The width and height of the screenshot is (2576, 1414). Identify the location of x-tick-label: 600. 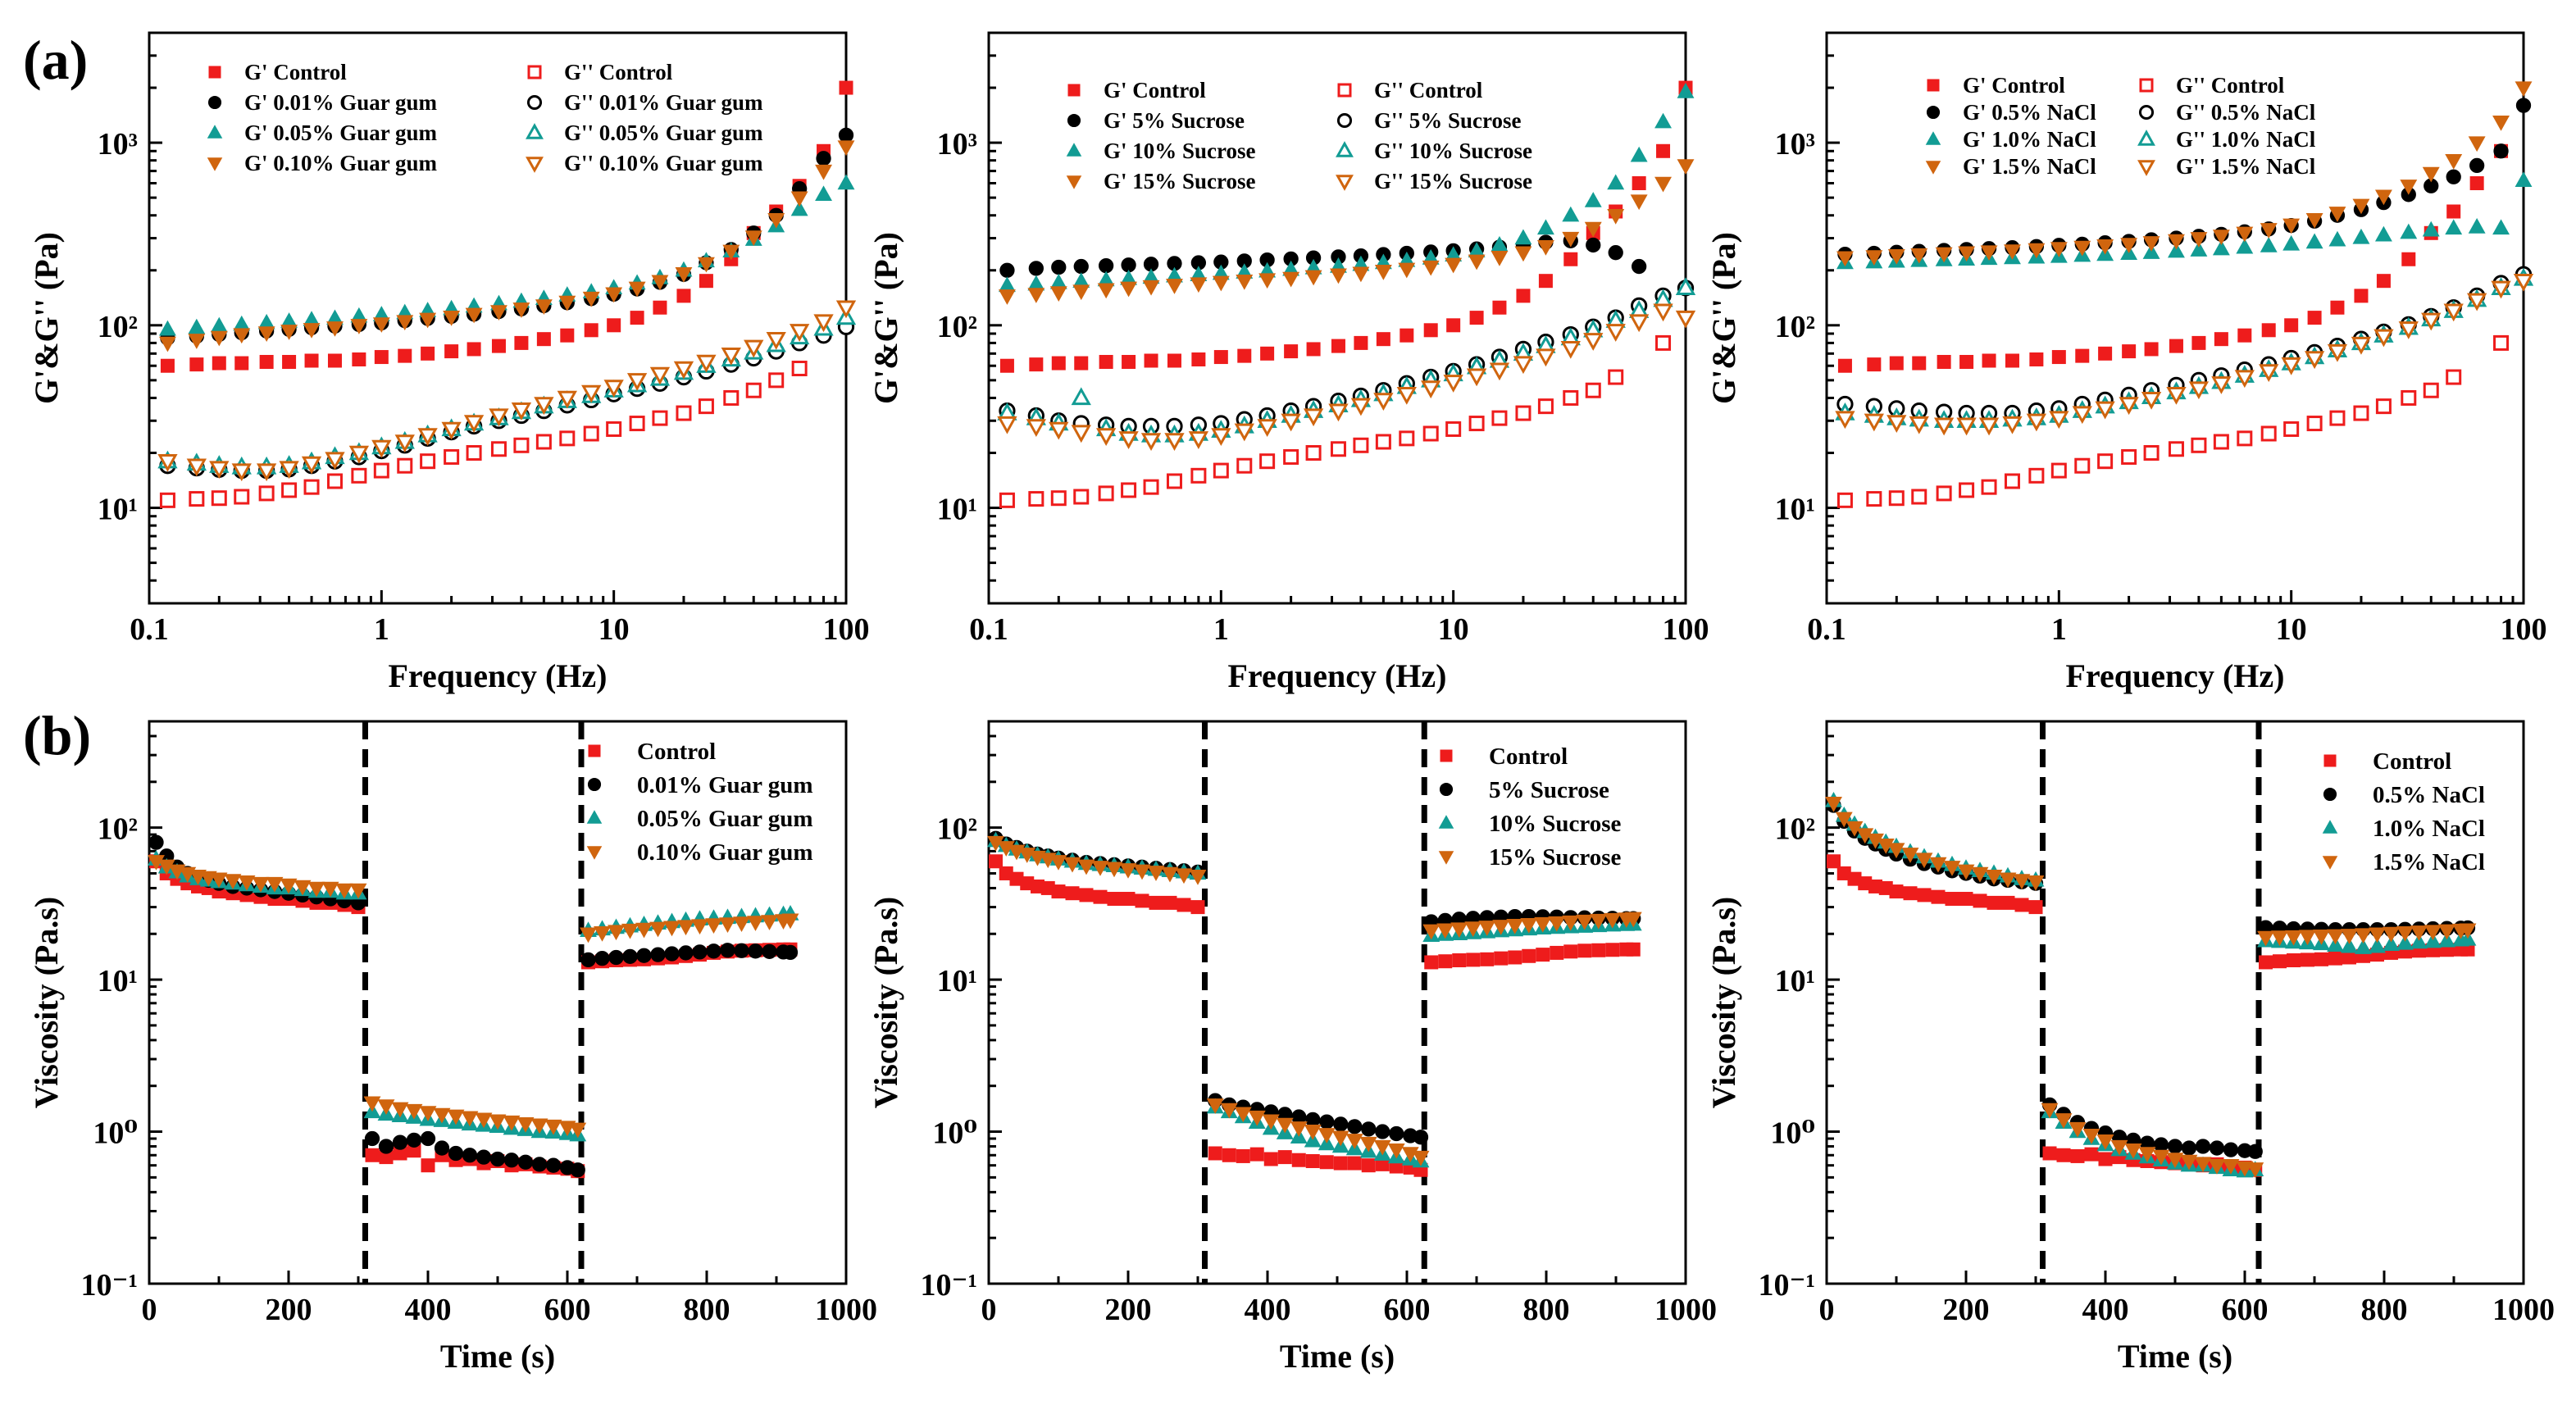
(567, 1310).